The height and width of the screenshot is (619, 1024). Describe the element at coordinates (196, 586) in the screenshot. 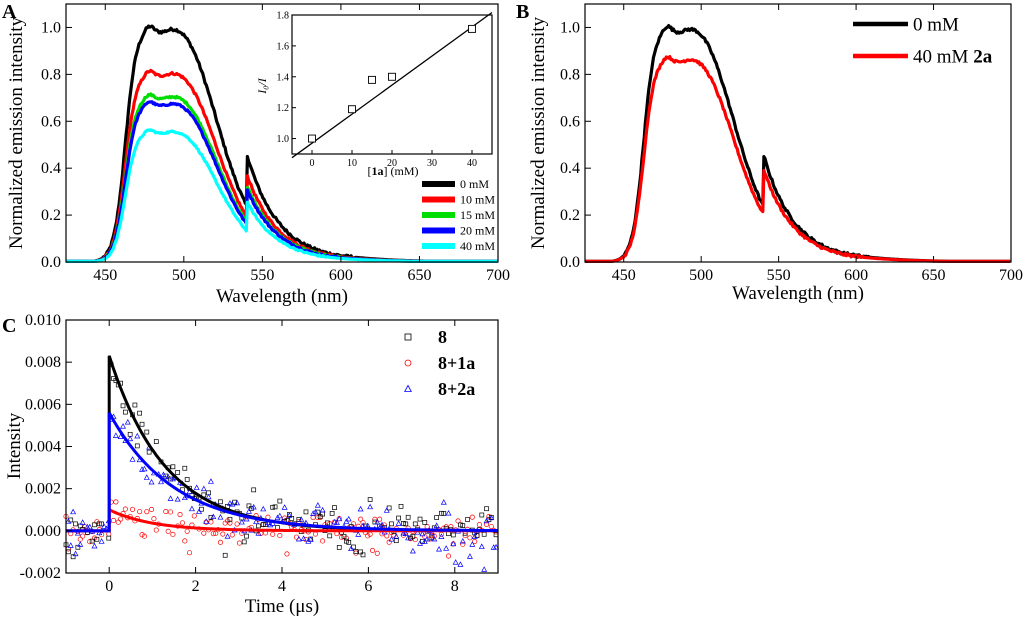

I see `x-tick-label: 2` at that location.